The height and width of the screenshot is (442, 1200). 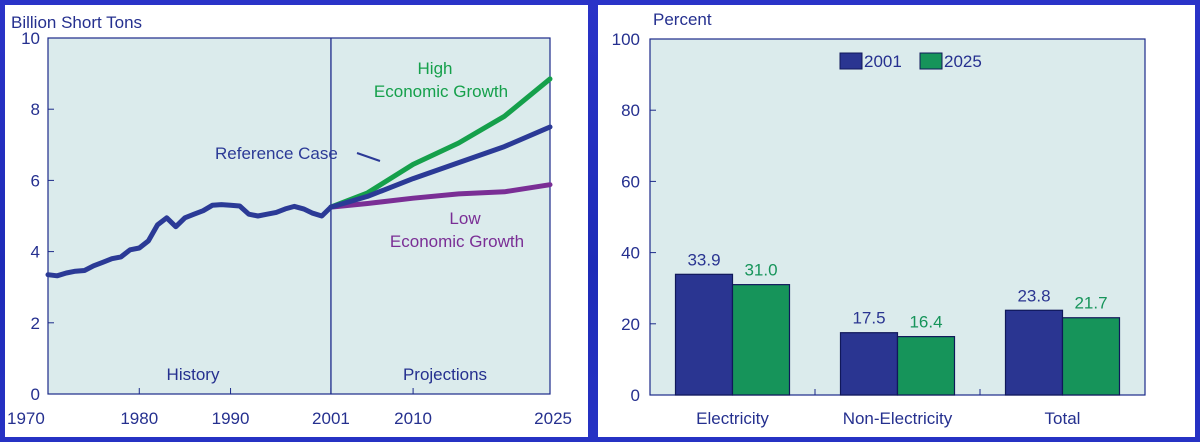 What do you see at coordinates (30, 38) in the screenshot?
I see `y-tick-label: 10` at bounding box center [30, 38].